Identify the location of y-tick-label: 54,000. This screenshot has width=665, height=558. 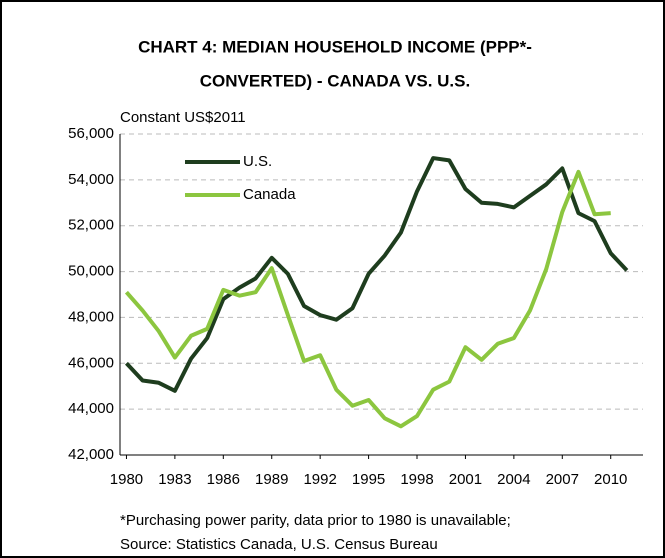
(91, 179).